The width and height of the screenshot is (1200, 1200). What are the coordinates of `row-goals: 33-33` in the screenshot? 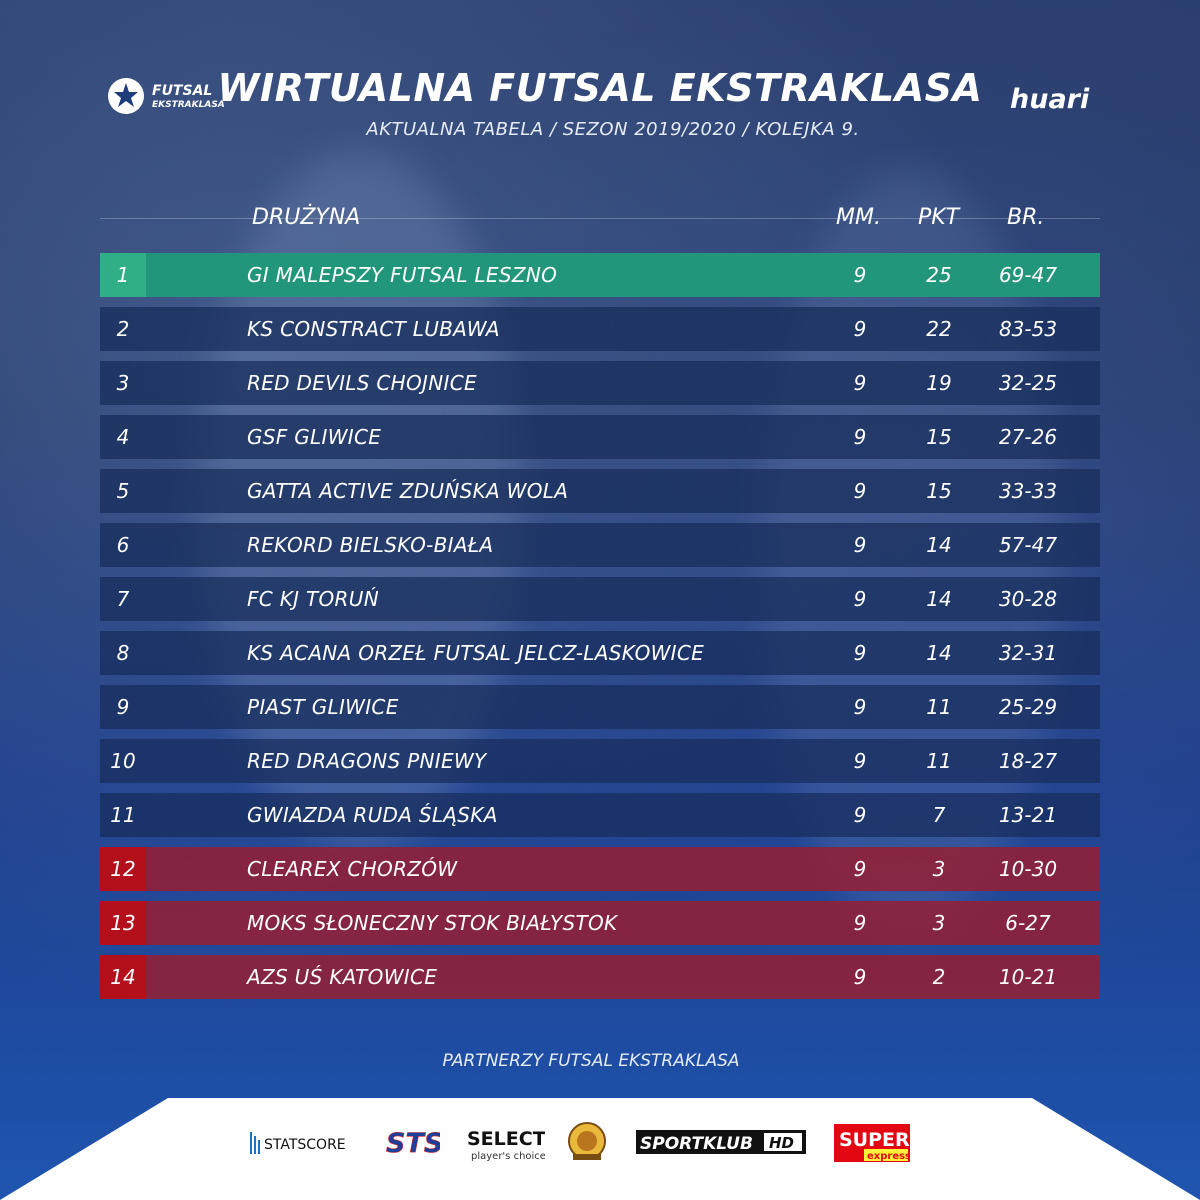 It's located at (1028, 491).